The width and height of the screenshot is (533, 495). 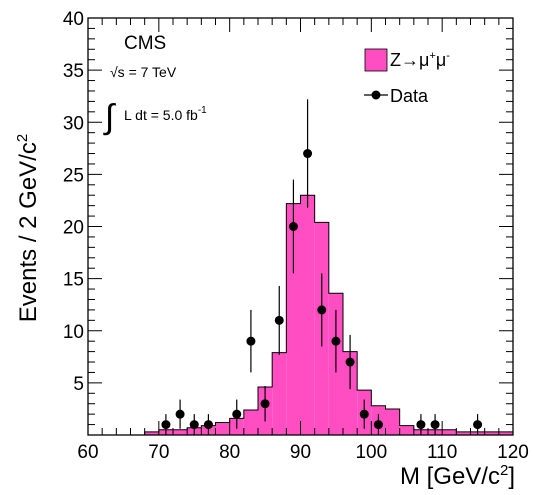 I want to click on x-axis-label-tail: ], so click(x=511, y=476).